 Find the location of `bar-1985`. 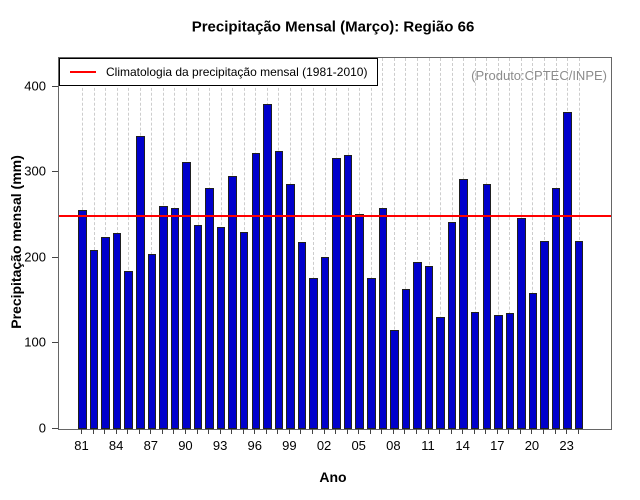

bar-1985 is located at coordinates (128, 349).